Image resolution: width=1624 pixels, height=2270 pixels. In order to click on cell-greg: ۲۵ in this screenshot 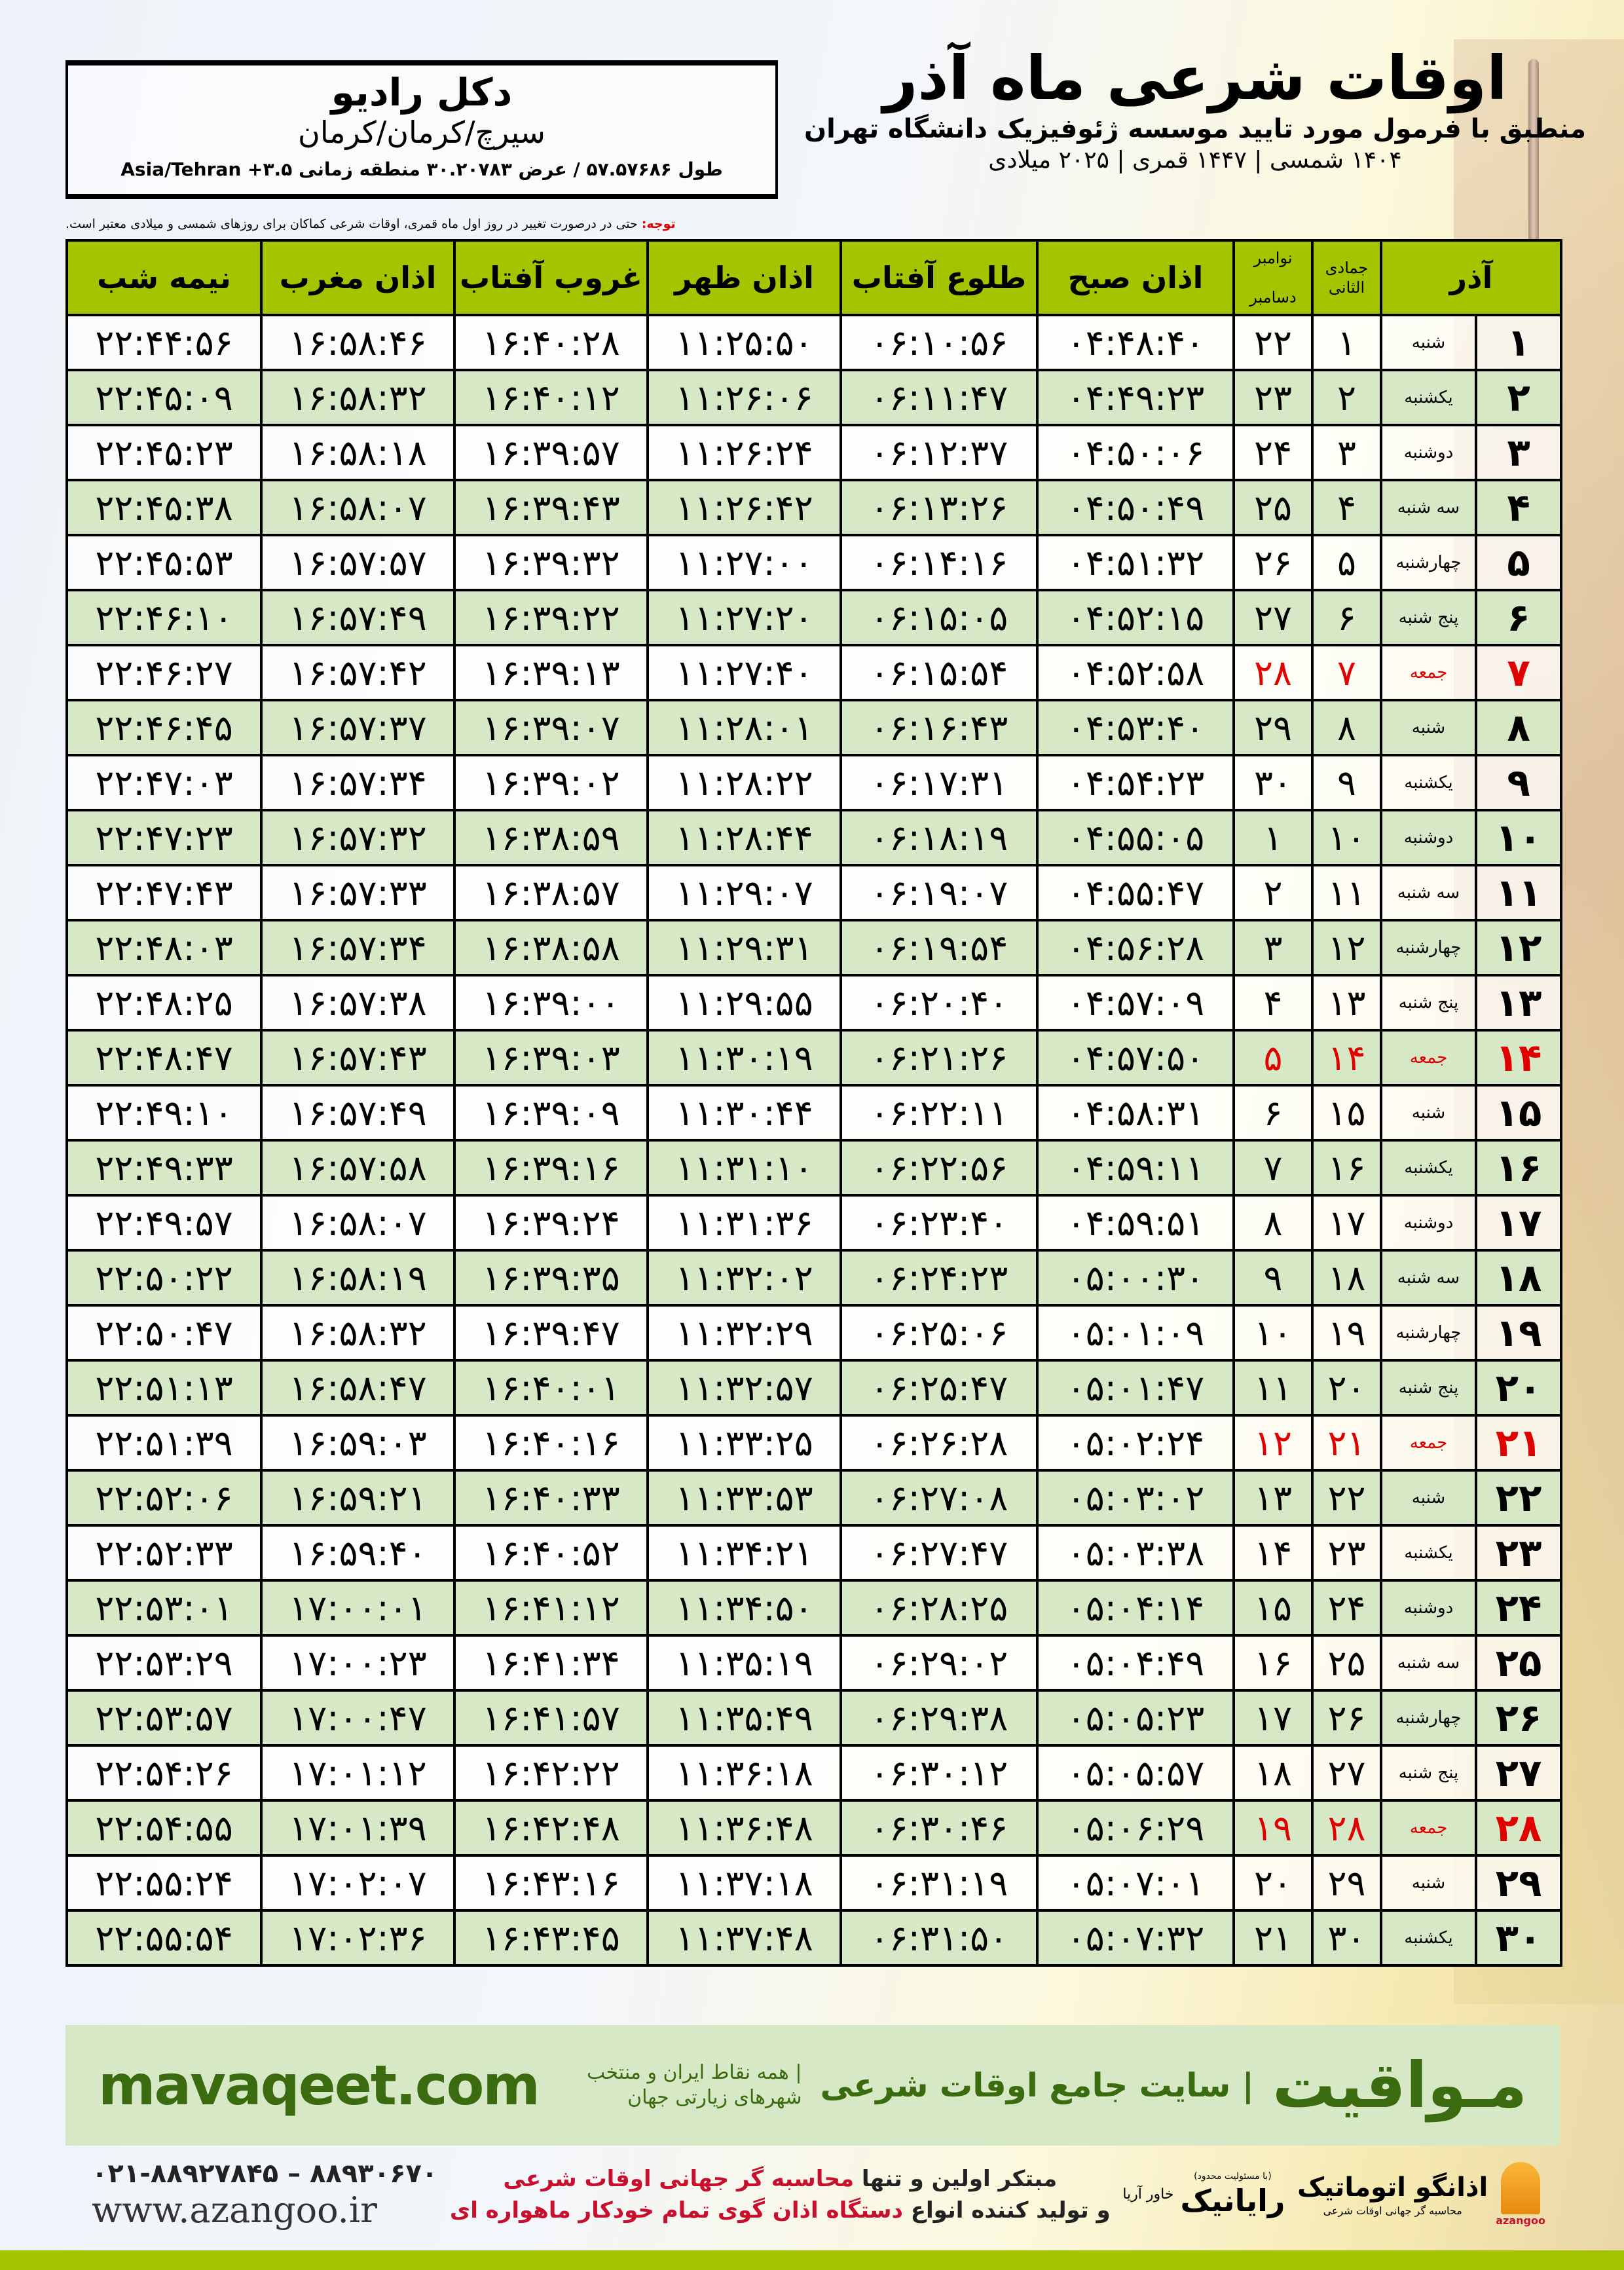, I will do `click(1273, 507)`.